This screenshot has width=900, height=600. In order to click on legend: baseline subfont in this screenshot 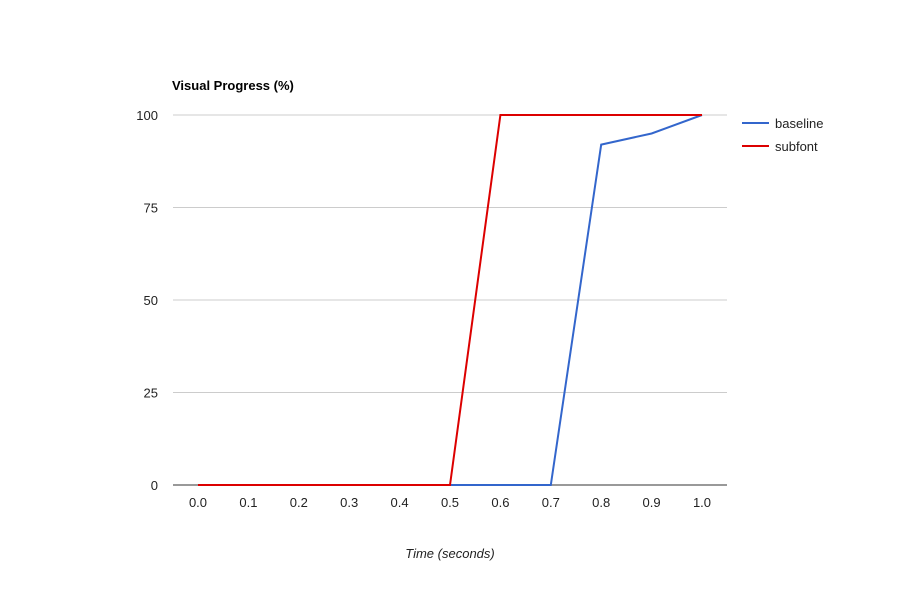, I will do `click(782, 135)`.